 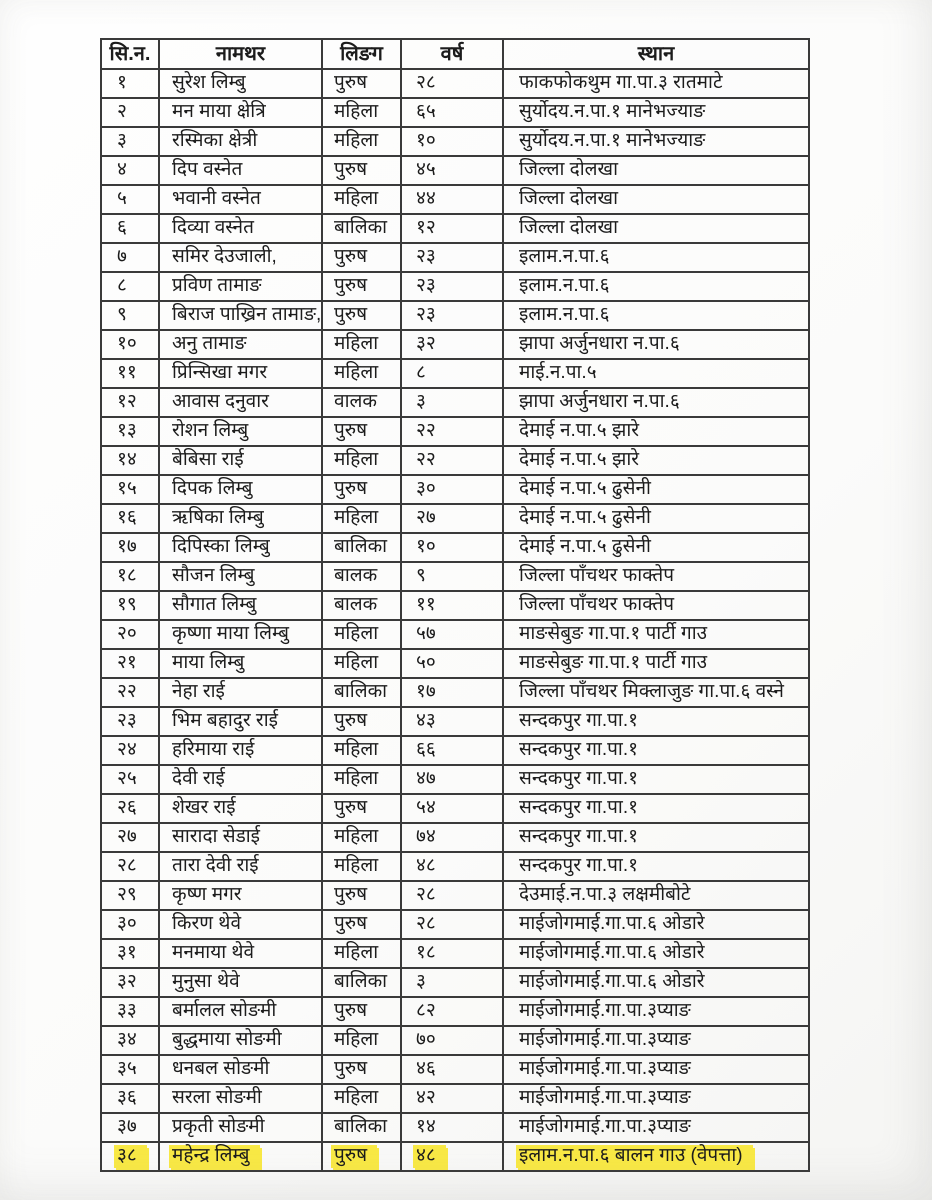 I want to click on cell-serial-number: ४, so click(x=130, y=170).